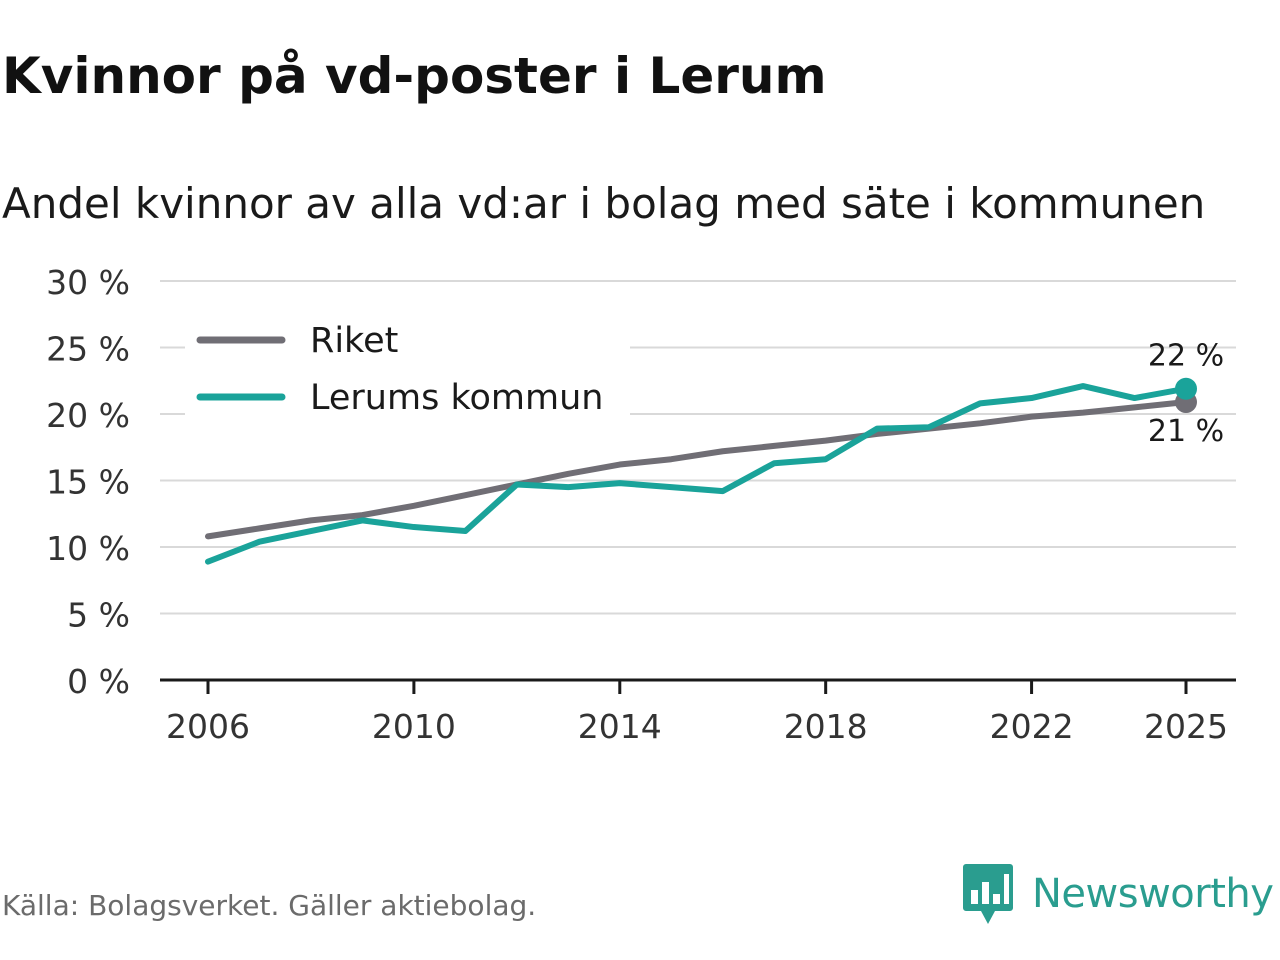  Describe the element at coordinates (208, 726) in the screenshot. I see `x-tick-label: 2006` at that location.